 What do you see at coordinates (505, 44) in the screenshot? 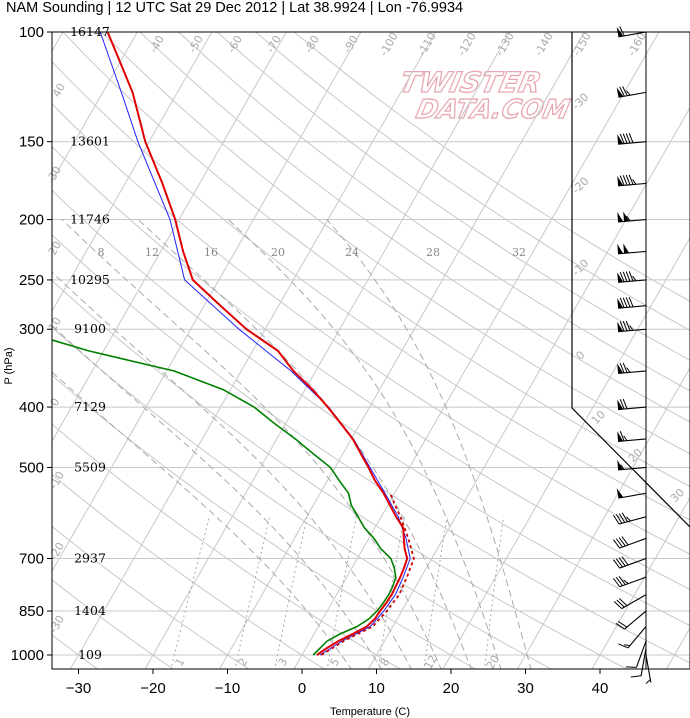
I see `dry-adiabat-label: -130` at bounding box center [505, 44].